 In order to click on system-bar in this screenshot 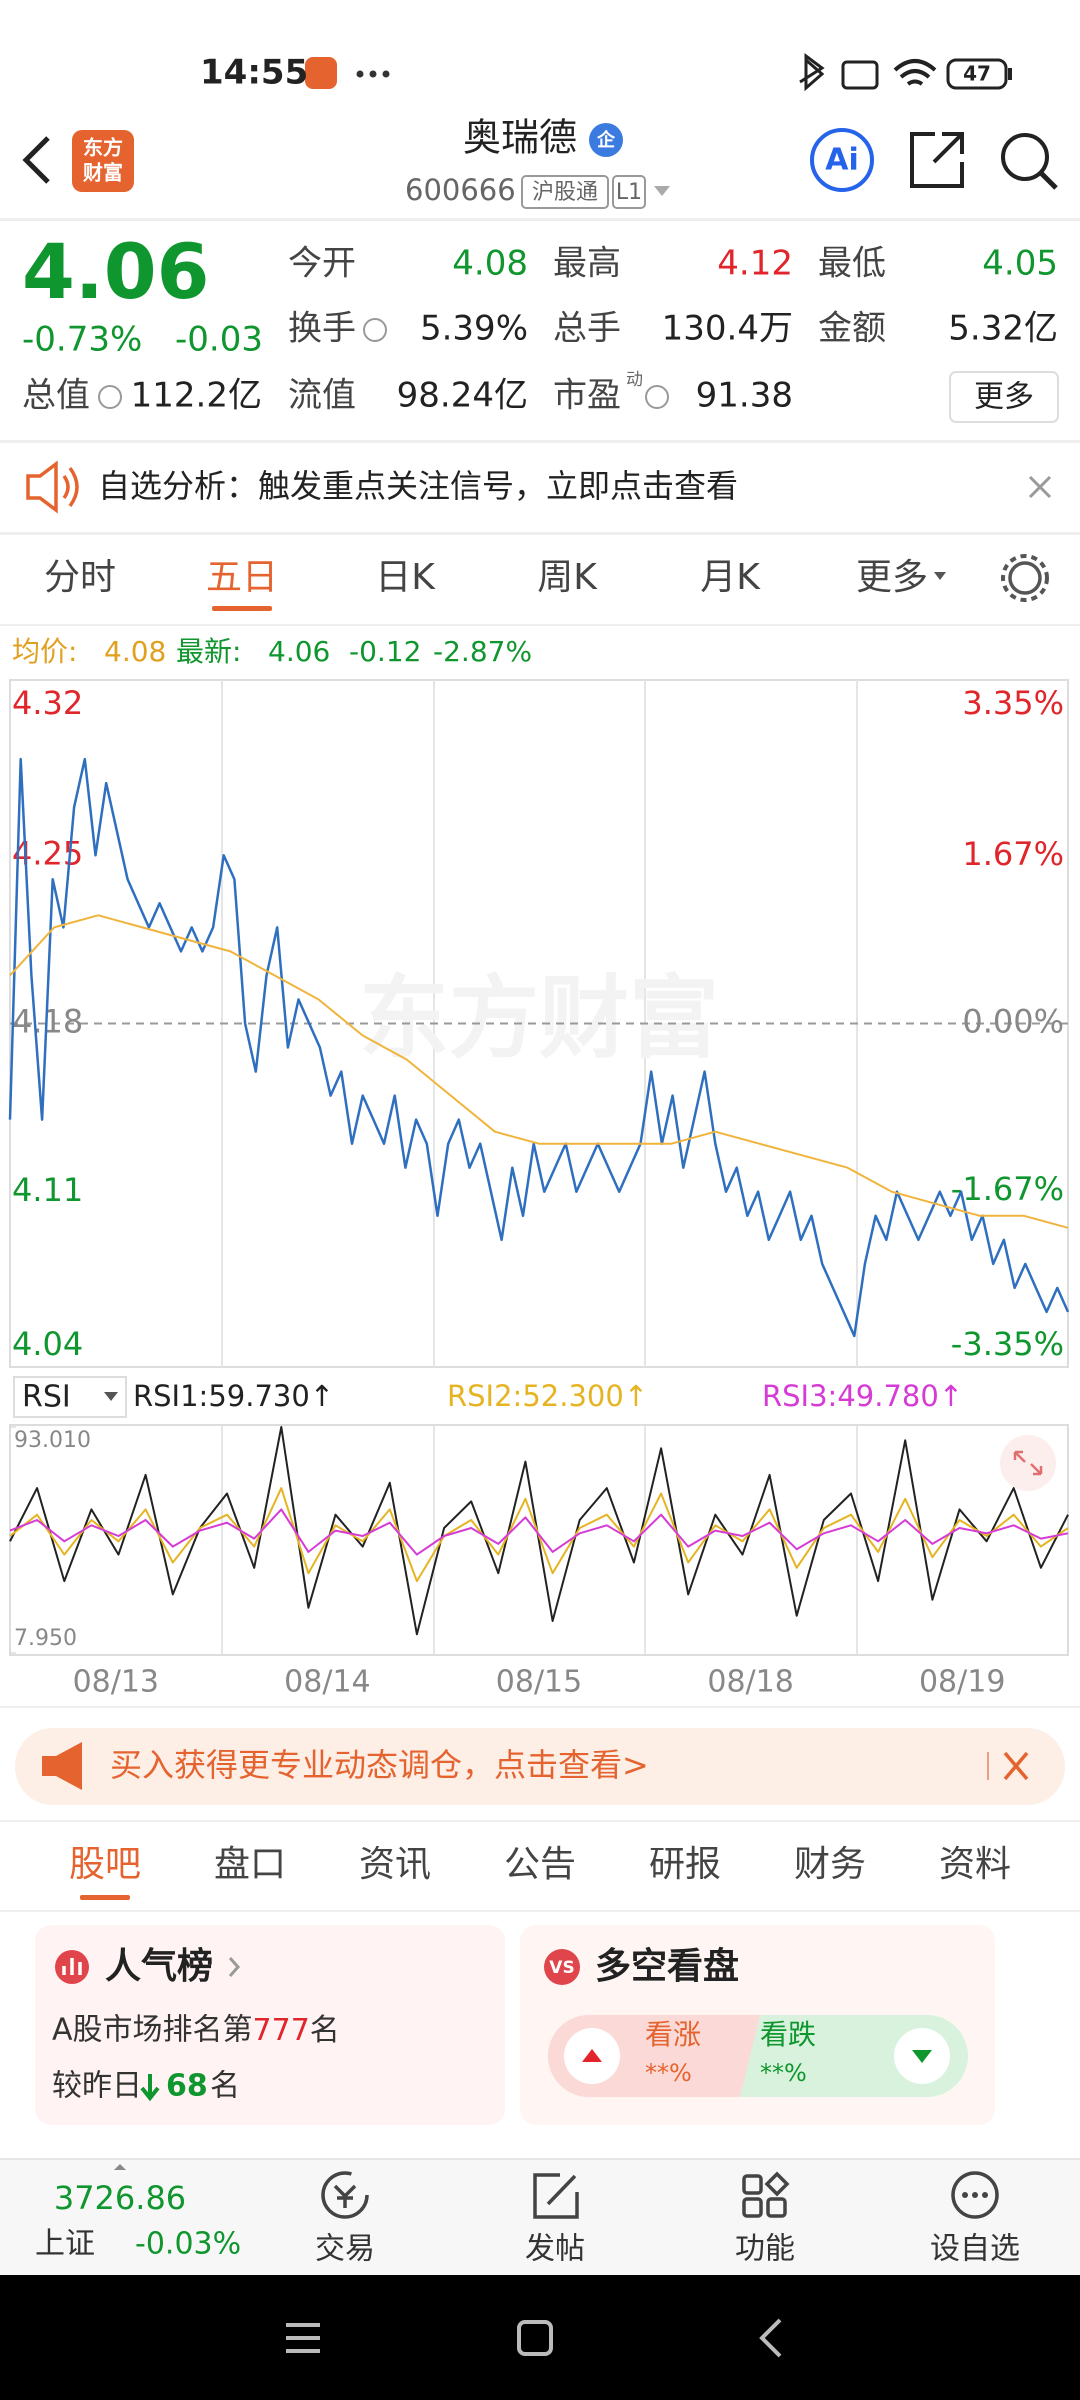, I will do `click(540, 2337)`.